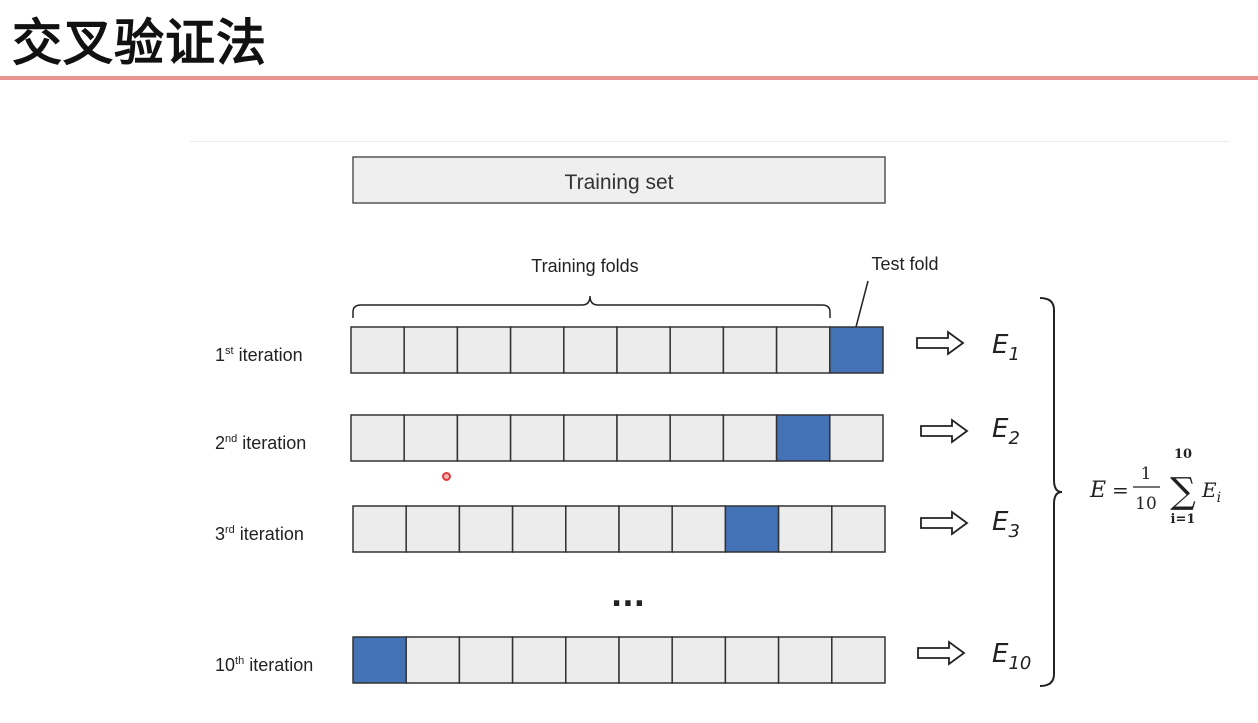 Image resolution: width=1258 pixels, height=723 pixels. Describe the element at coordinates (862, 304) in the screenshot. I see `test-fold-pointer` at that location.